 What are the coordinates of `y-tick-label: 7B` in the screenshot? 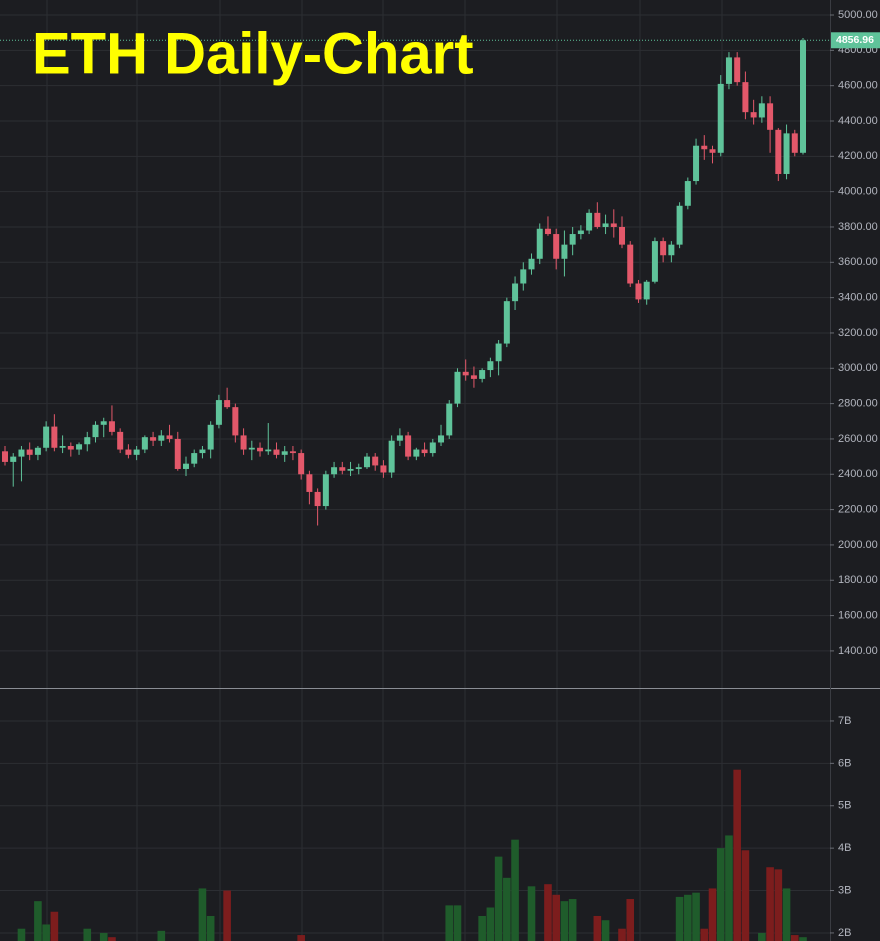 It's located at (844, 721).